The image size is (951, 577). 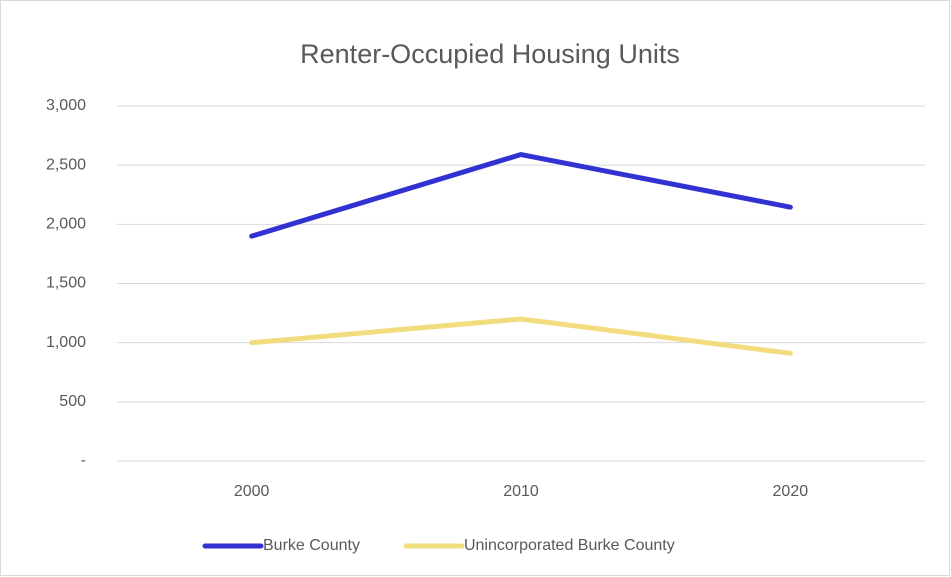 What do you see at coordinates (83, 460) in the screenshot?
I see `y-tick-label: -` at bounding box center [83, 460].